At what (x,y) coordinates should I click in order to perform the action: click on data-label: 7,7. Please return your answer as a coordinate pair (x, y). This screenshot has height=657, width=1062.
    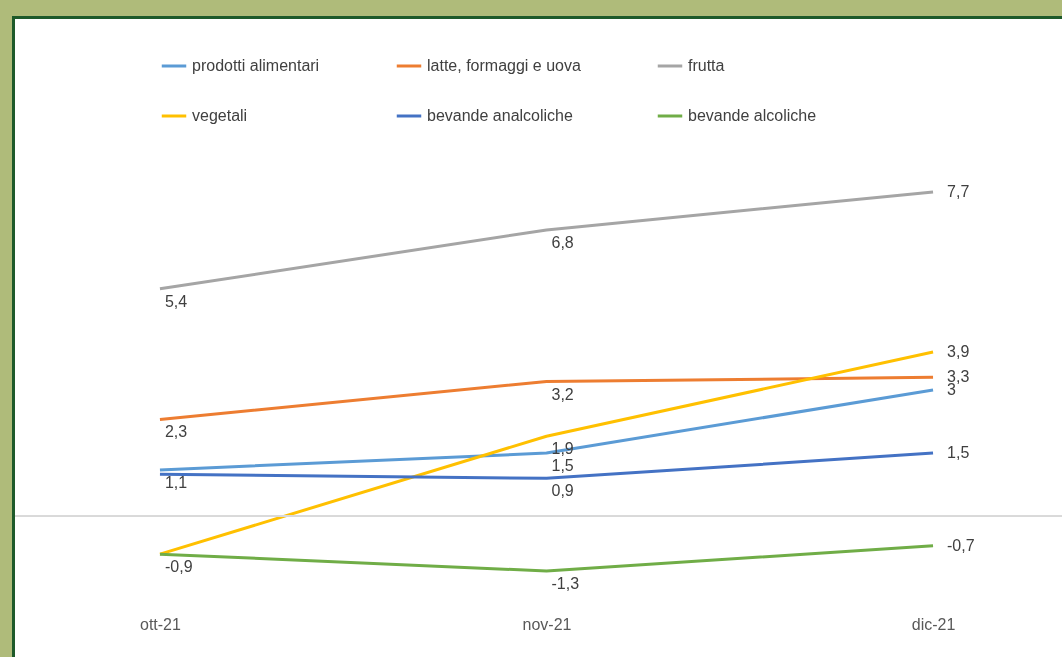
    Looking at the image, I should click on (958, 191).